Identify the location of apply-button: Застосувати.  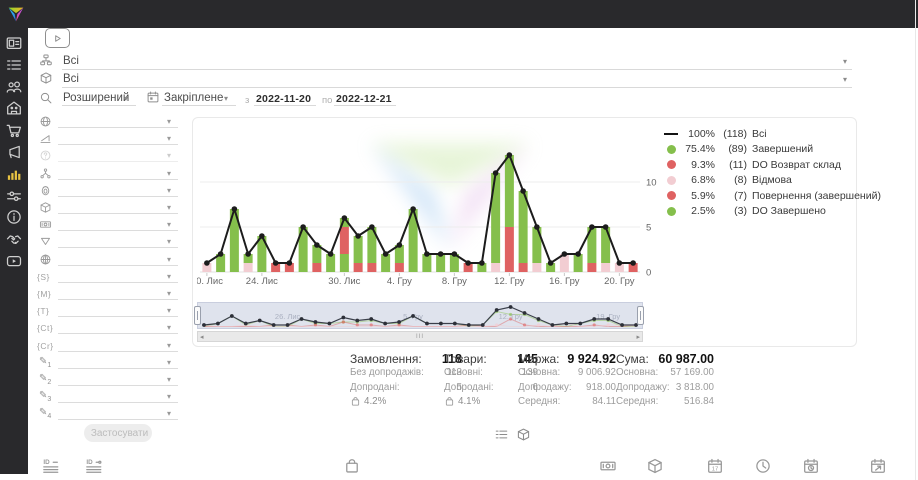
(118, 434).